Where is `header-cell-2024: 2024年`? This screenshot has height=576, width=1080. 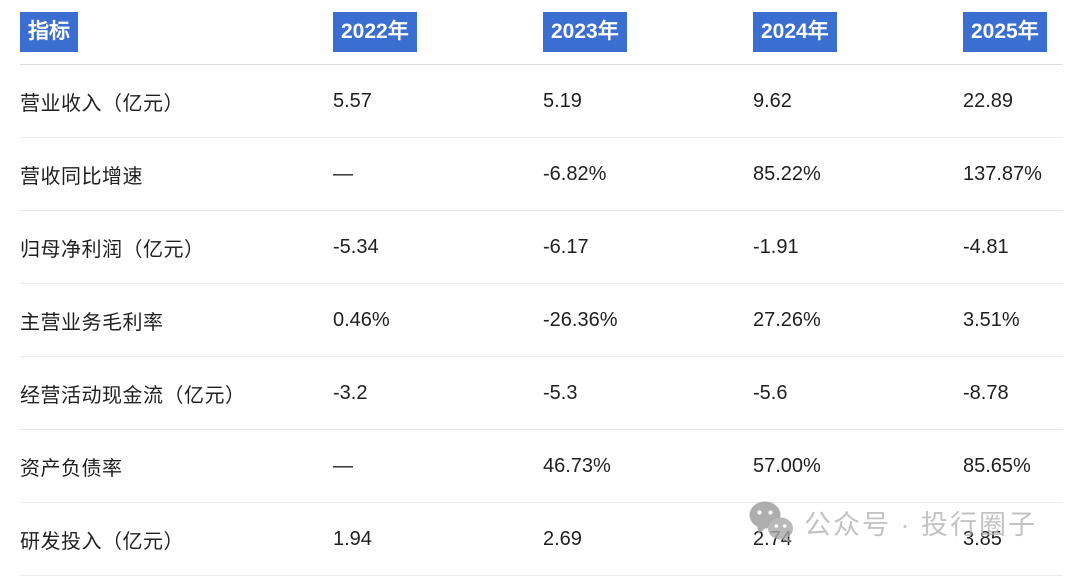
header-cell-2024: 2024年 is located at coordinates (858, 32).